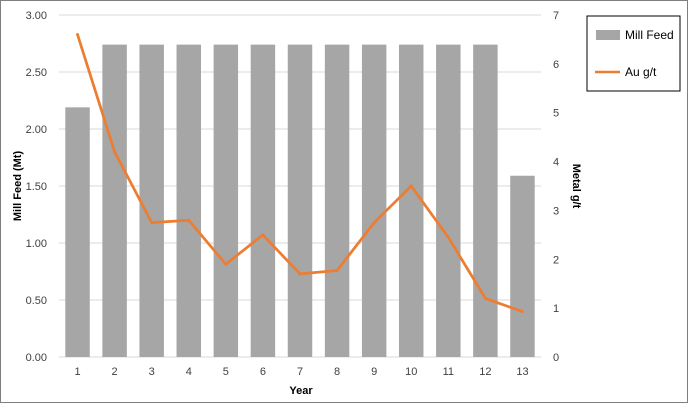  I want to click on left-axis-tick-label: 1.50, so click(36, 187).